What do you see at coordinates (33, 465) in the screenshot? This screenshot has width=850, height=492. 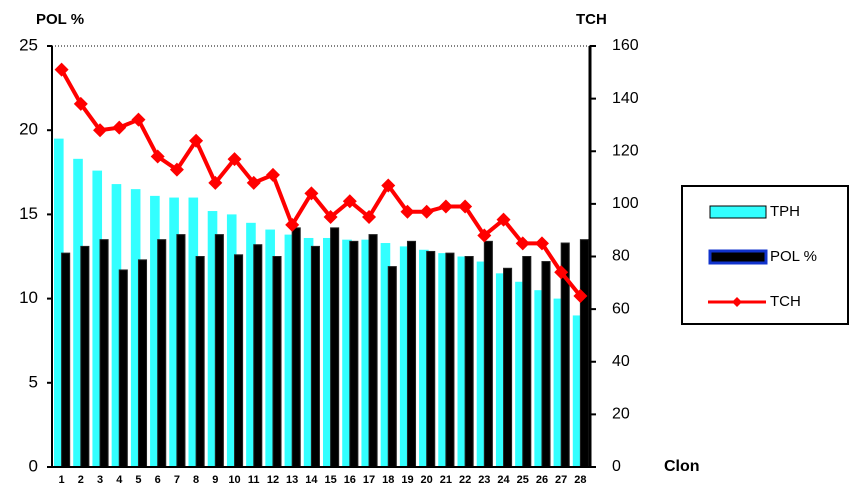 I see `y-tick-label: 0` at bounding box center [33, 465].